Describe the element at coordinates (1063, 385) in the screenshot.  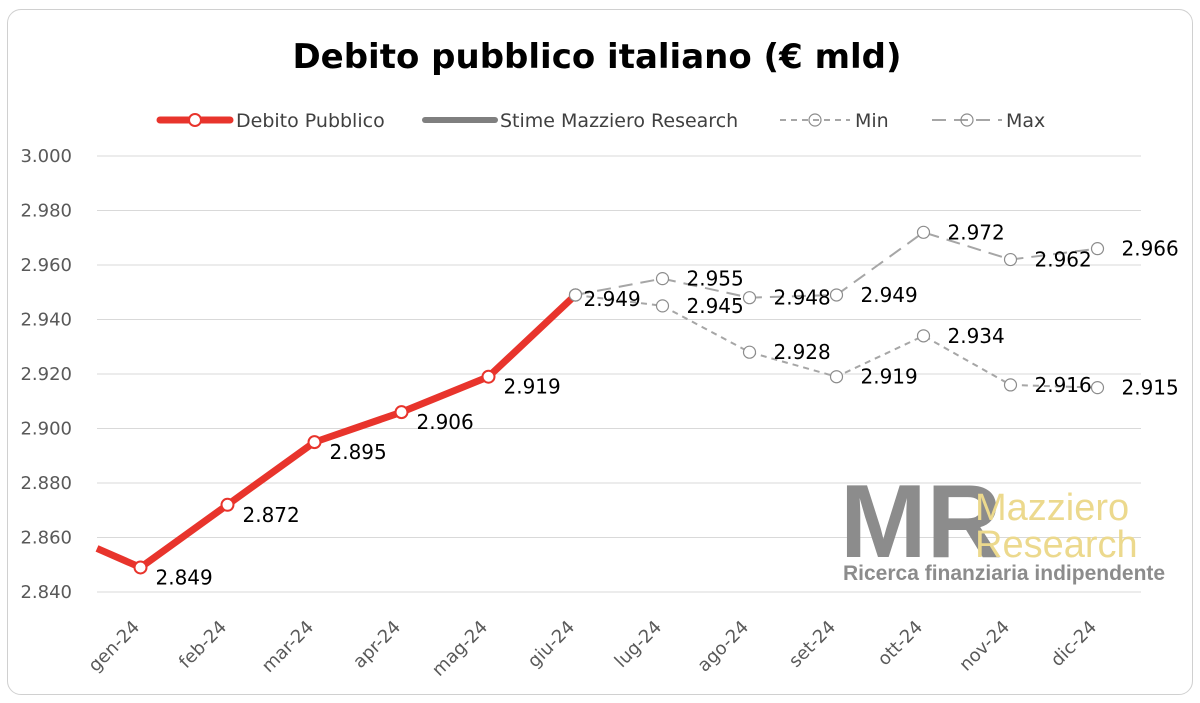
I see `data-label-min: 2.916` at that location.